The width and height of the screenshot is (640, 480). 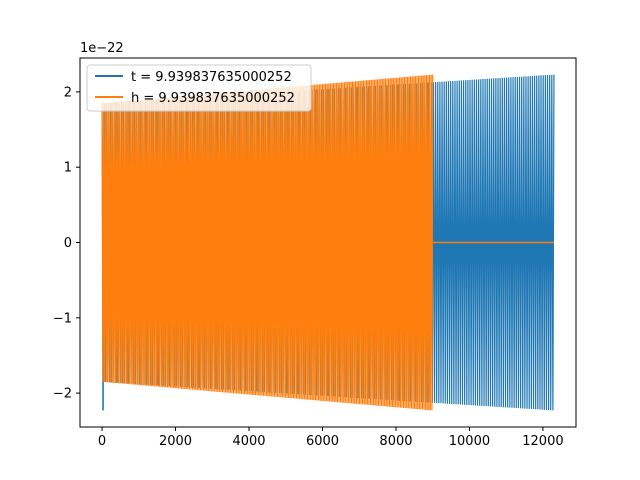 What do you see at coordinates (213, 98) in the screenshot?
I see `legend-label-h: h = 9.939837635000252` at bounding box center [213, 98].